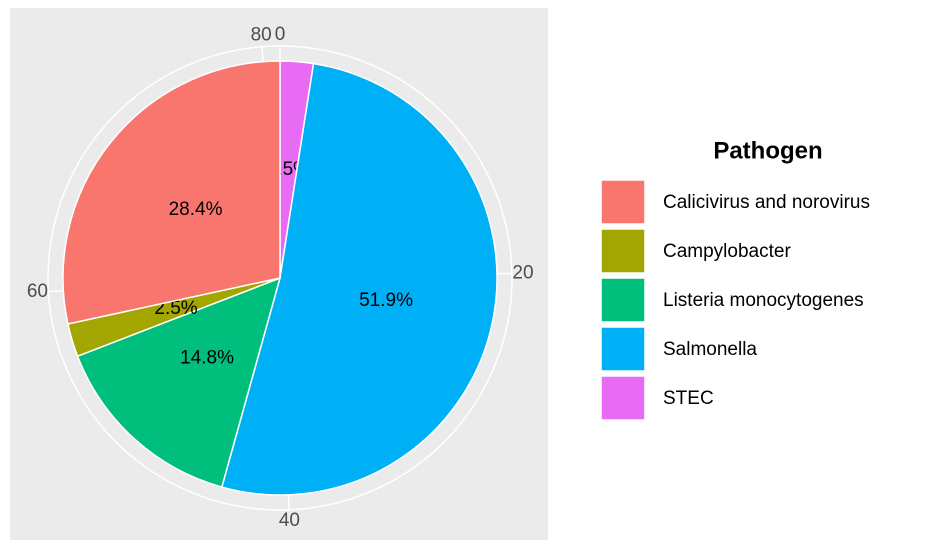 This screenshot has width=944, height=547. I want to click on x-tick-label: 40, so click(289, 520).